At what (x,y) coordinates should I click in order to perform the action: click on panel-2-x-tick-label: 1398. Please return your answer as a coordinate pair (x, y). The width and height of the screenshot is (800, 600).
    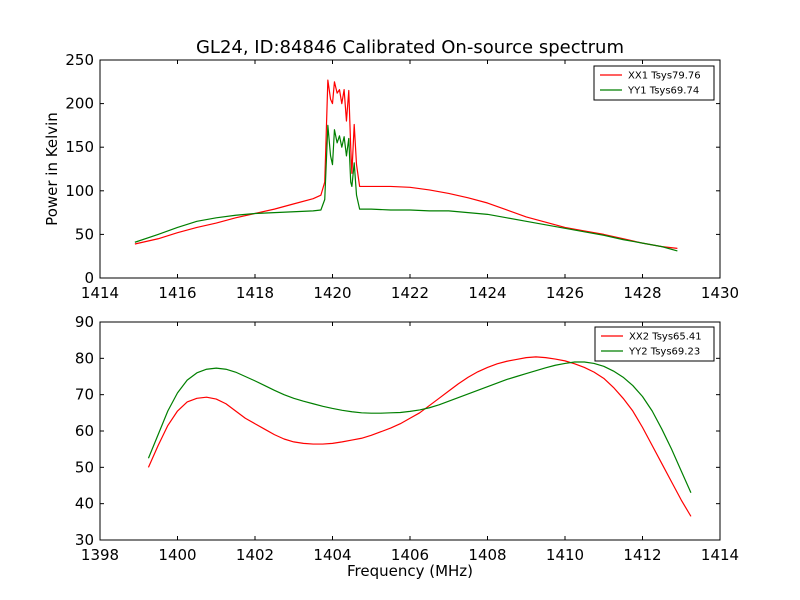
    Looking at the image, I should click on (100, 555).